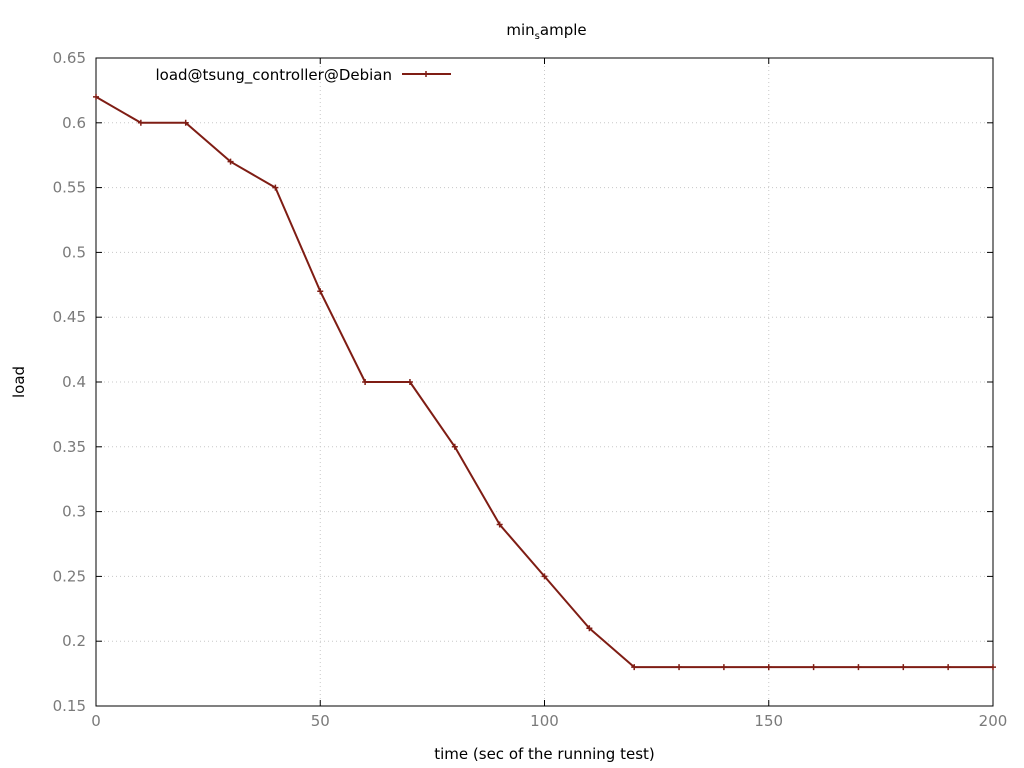  What do you see at coordinates (69, 447) in the screenshot?
I see `y-tick-label: 0.35` at bounding box center [69, 447].